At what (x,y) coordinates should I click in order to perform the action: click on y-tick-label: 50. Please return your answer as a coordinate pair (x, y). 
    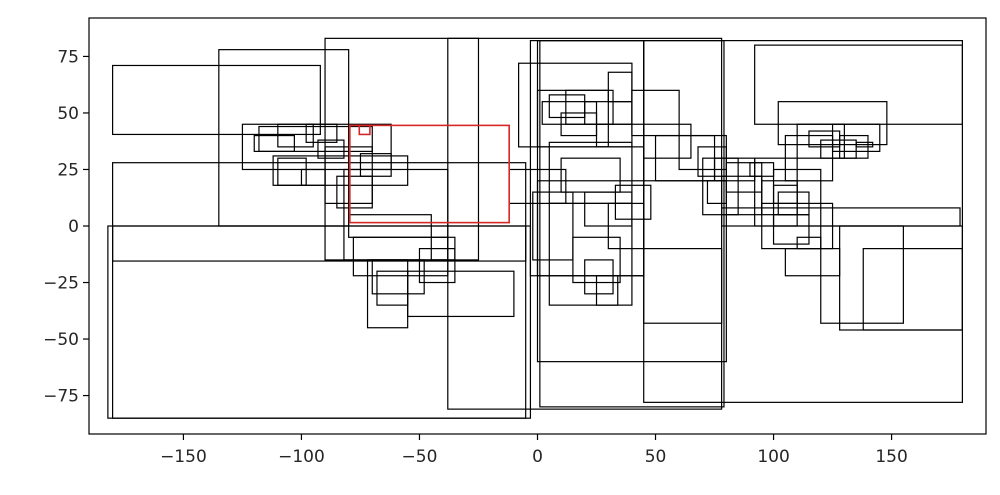
    Looking at the image, I should click on (68, 114).